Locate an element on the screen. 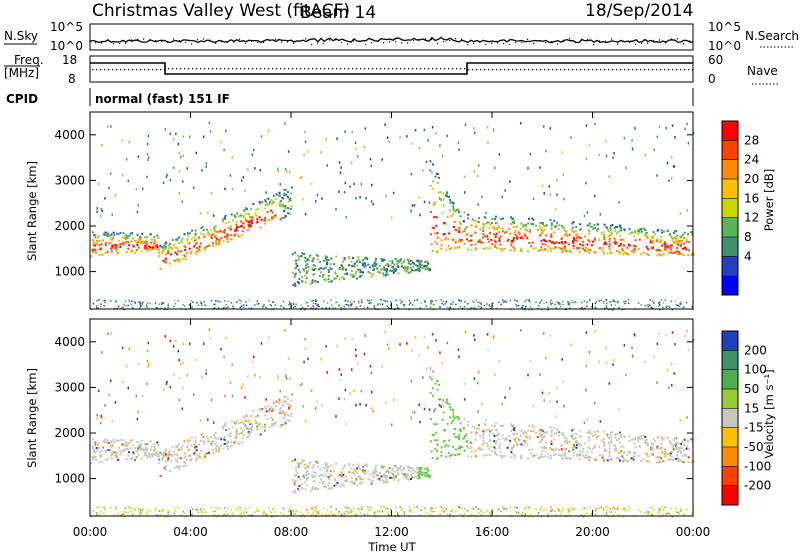  colorbar-tick-label: 16 is located at coordinates (751, 198).